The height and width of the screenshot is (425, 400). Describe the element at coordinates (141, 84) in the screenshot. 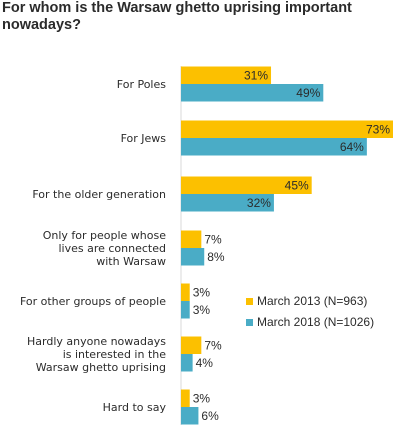

I see `category-label: For Poles` at that location.